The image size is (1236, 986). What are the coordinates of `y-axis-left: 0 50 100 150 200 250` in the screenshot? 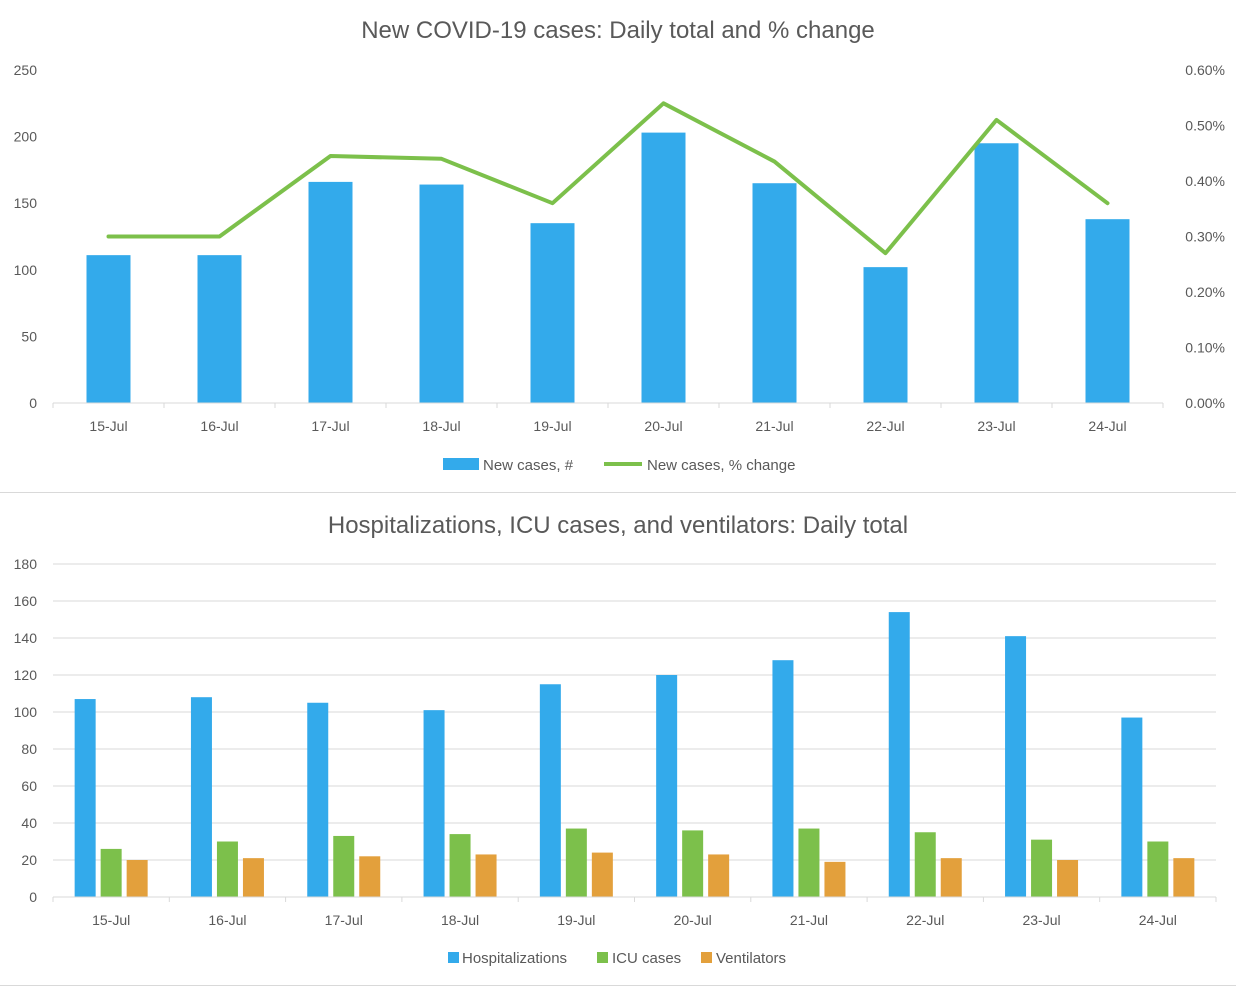 It's located at (26, 236).